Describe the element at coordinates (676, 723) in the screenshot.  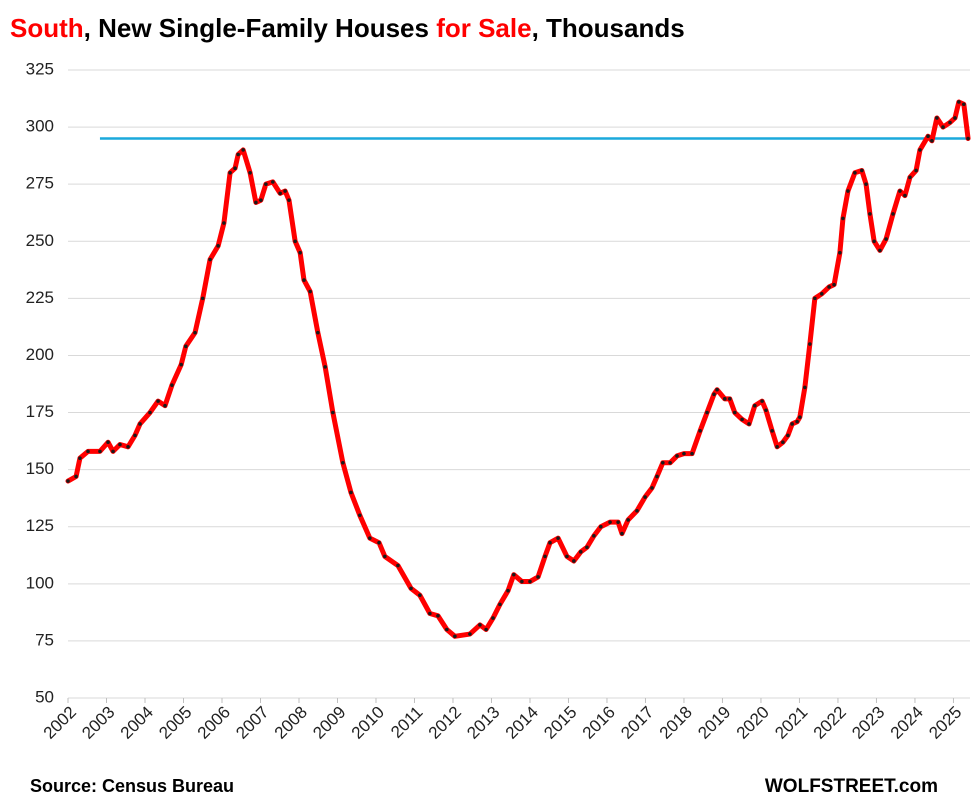
I see `x-tick-label: 2018` at that location.